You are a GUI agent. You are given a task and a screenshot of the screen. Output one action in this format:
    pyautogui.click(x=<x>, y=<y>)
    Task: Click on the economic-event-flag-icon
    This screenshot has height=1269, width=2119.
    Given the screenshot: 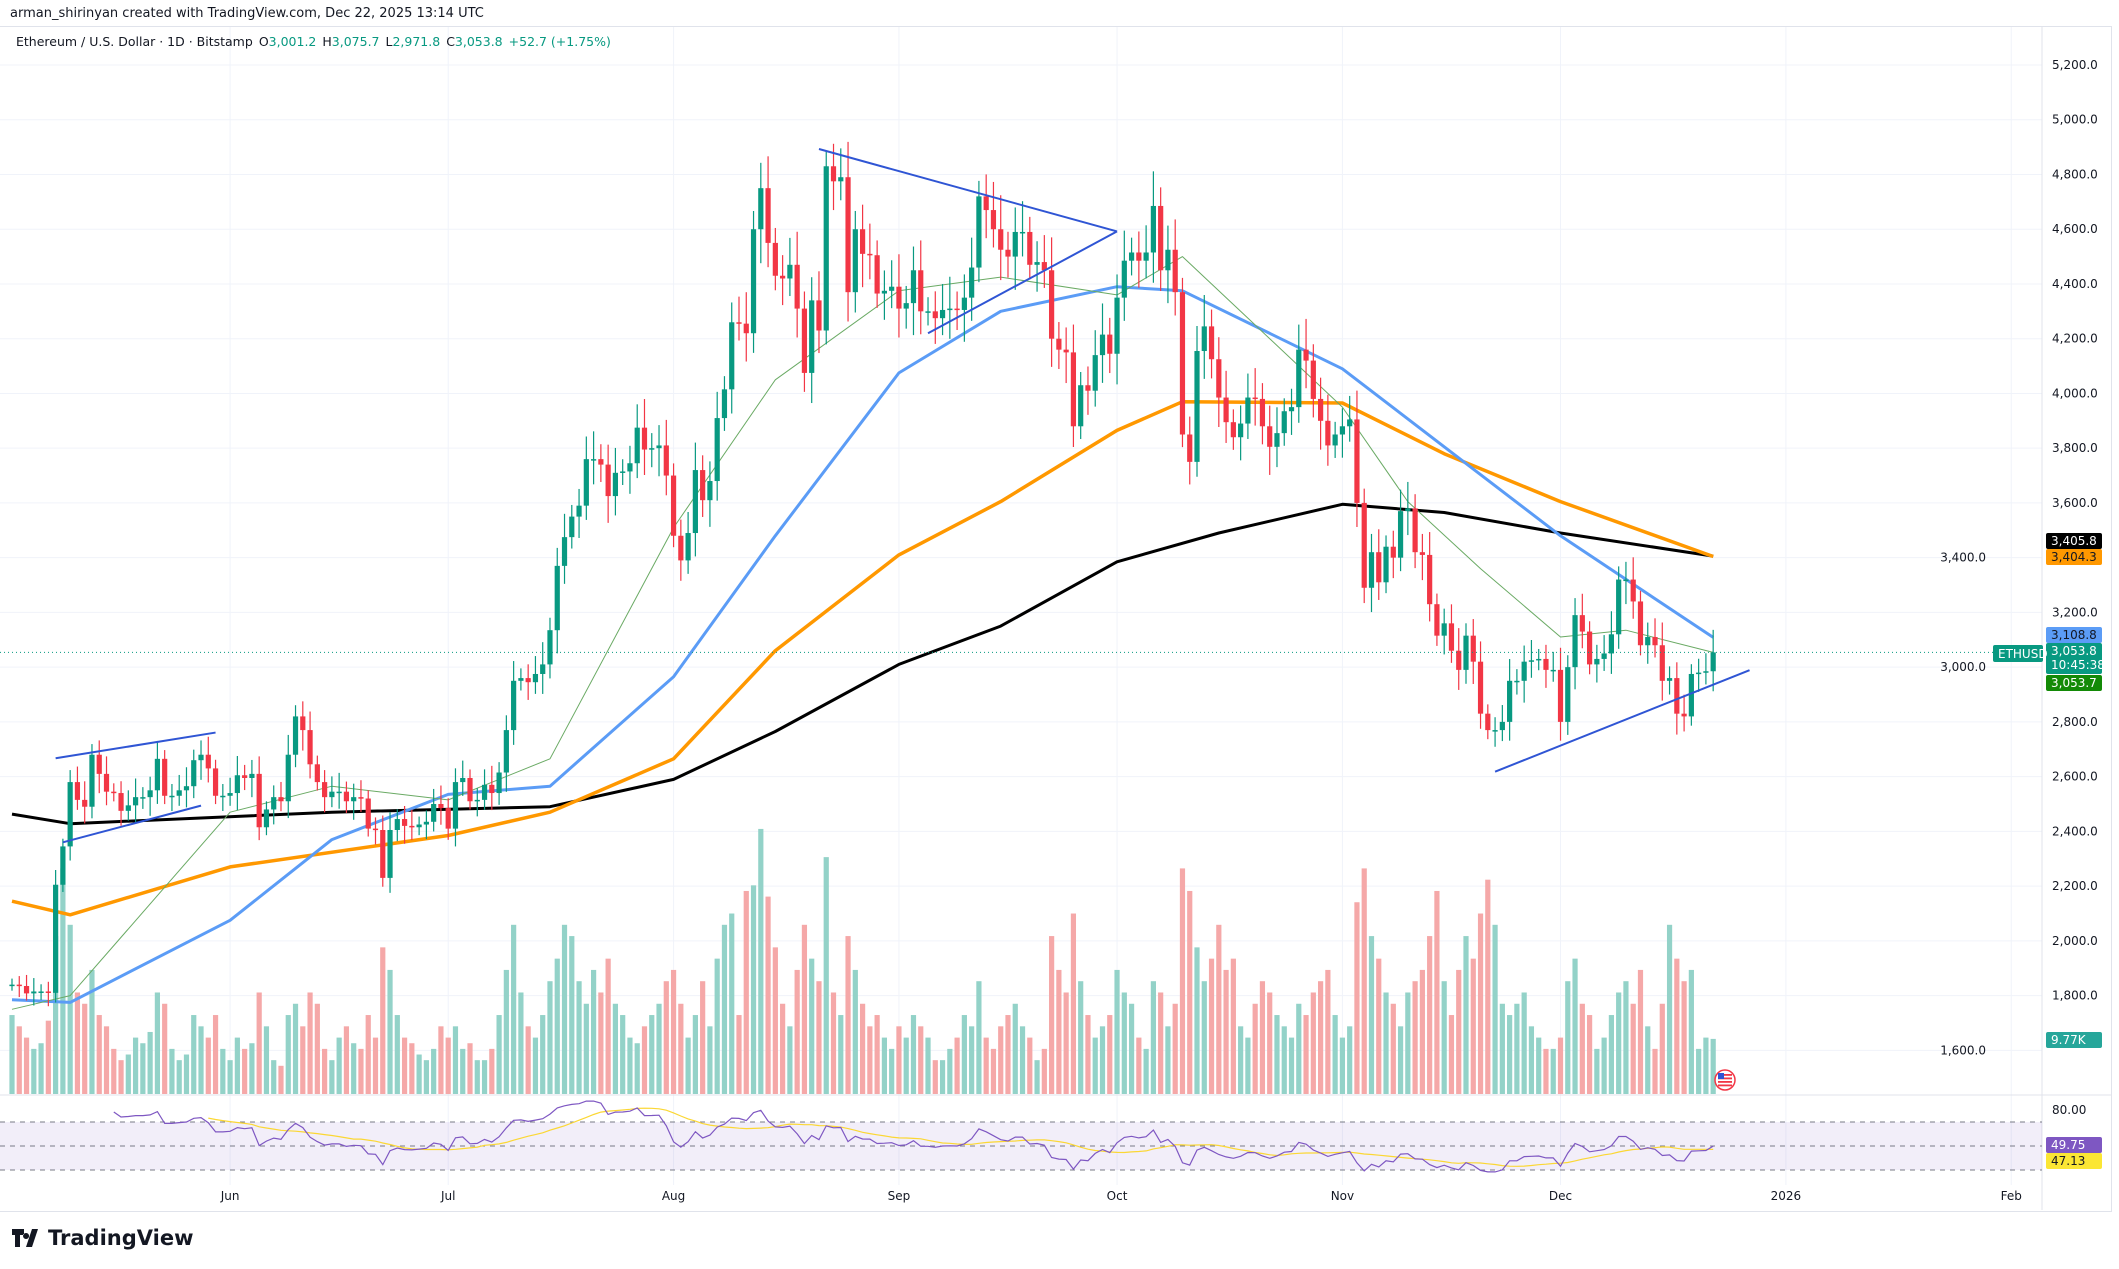 What is the action you would take?
    pyautogui.click(x=1725, y=1080)
    